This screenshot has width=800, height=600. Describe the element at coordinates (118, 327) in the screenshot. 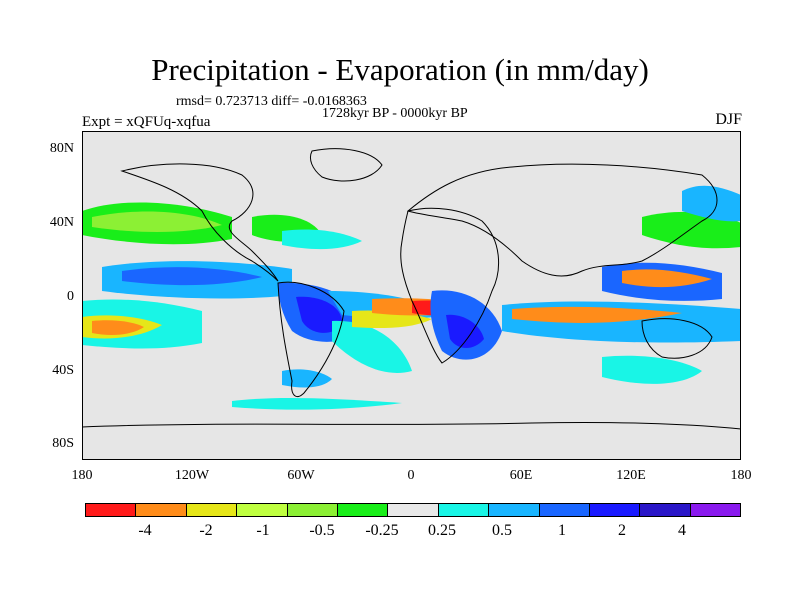

I see `field-spac-orange` at that location.